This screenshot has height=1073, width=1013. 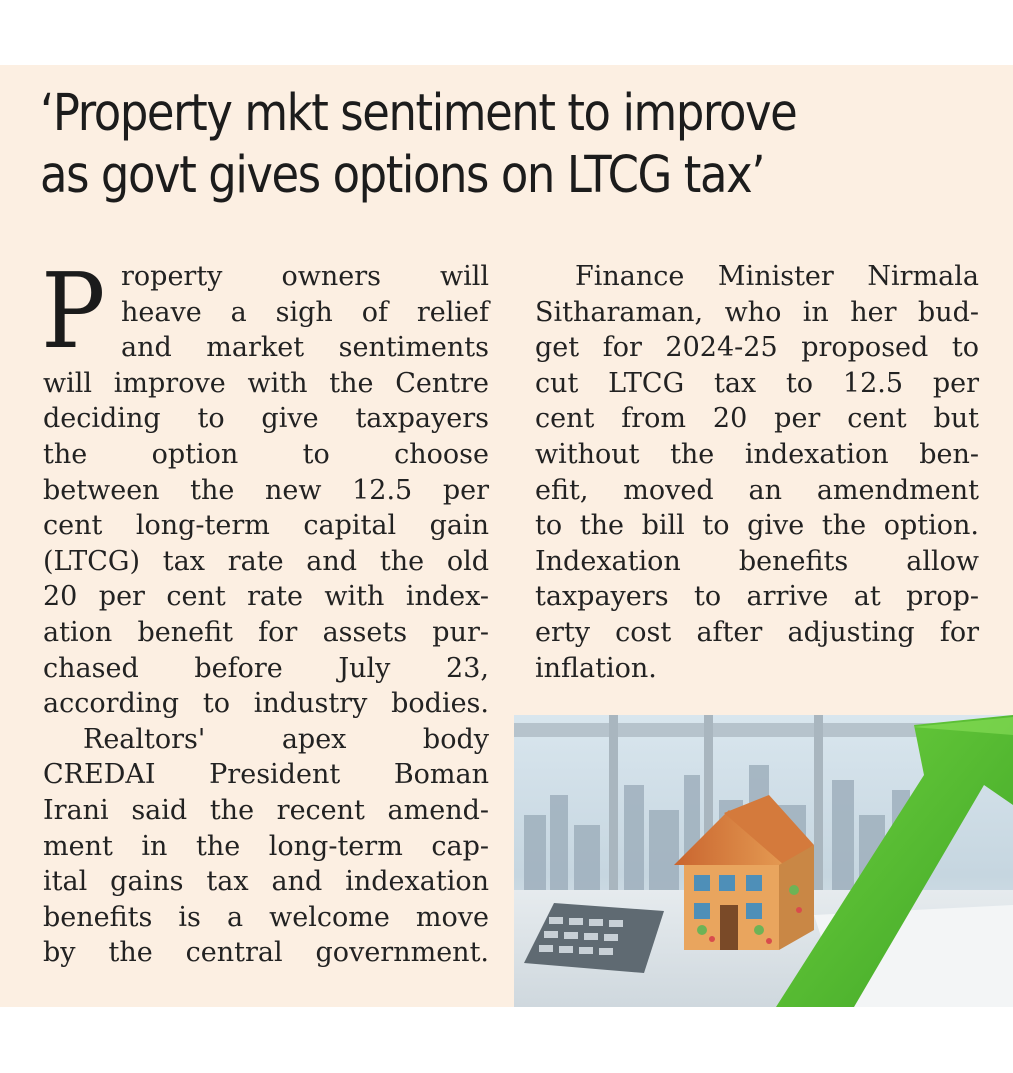 What do you see at coordinates (305, 276) in the screenshot?
I see `text-line: roperty owners will` at bounding box center [305, 276].